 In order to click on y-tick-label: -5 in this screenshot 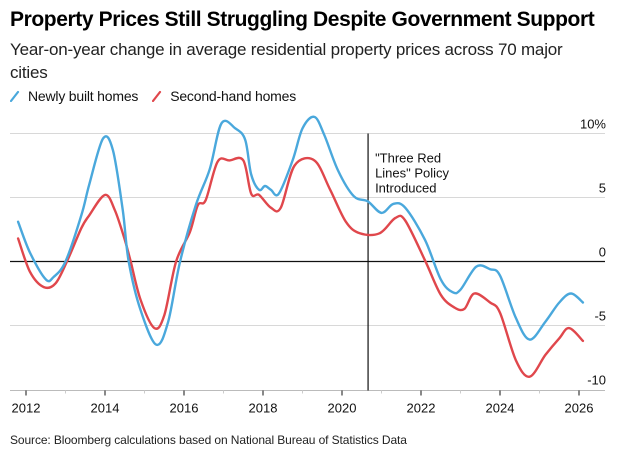, I will do `click(600, 316)`.